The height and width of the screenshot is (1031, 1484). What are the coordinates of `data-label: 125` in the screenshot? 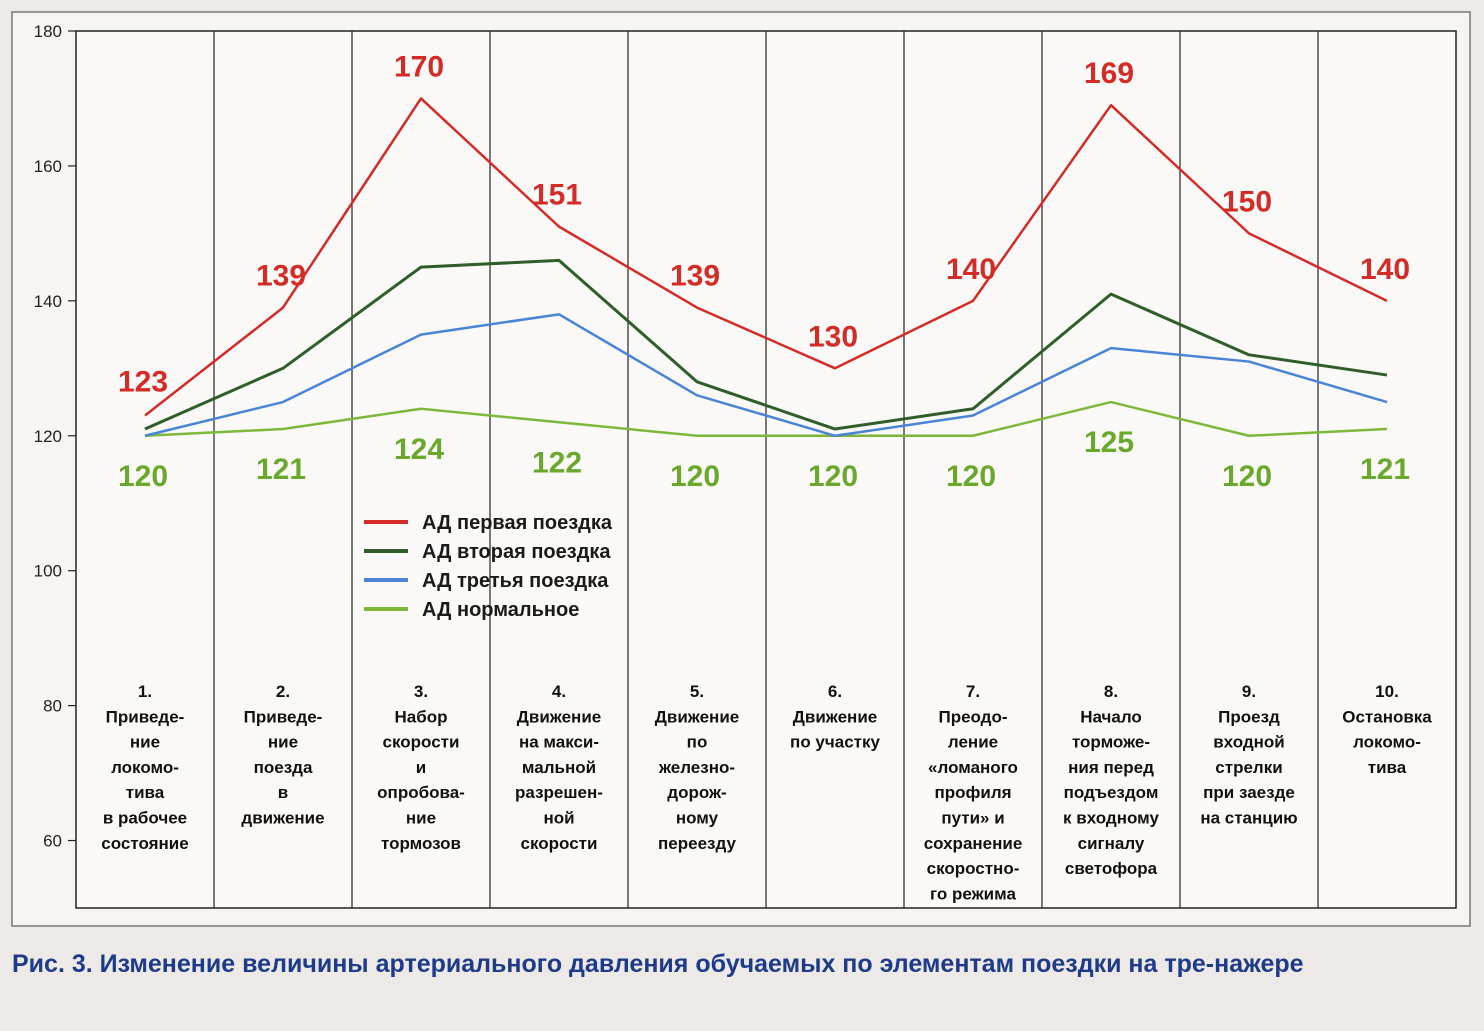 It's located at (1109, 442).